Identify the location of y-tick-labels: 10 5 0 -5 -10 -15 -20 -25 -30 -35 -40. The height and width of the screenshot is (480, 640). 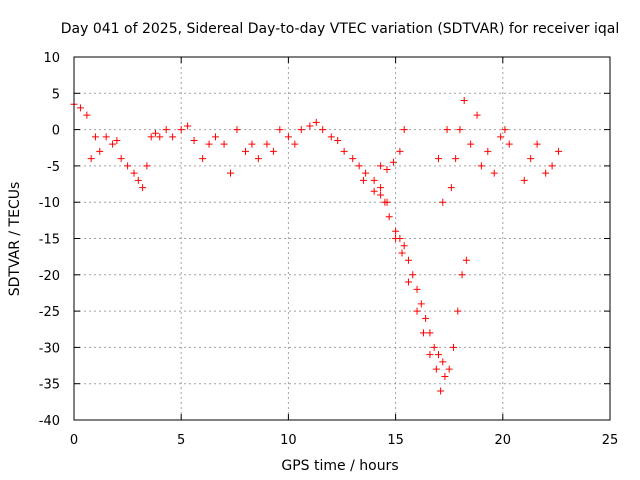
(49, 240).